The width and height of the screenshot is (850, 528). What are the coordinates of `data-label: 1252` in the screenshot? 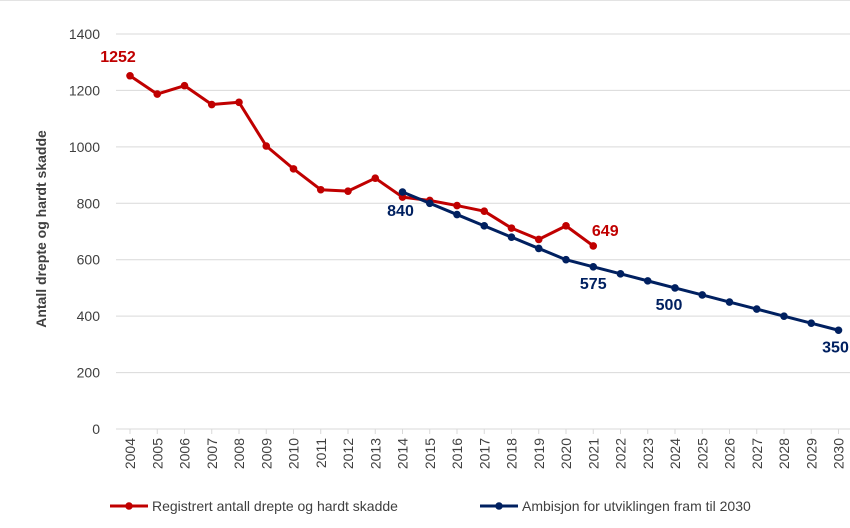 It's located at (118, 57).